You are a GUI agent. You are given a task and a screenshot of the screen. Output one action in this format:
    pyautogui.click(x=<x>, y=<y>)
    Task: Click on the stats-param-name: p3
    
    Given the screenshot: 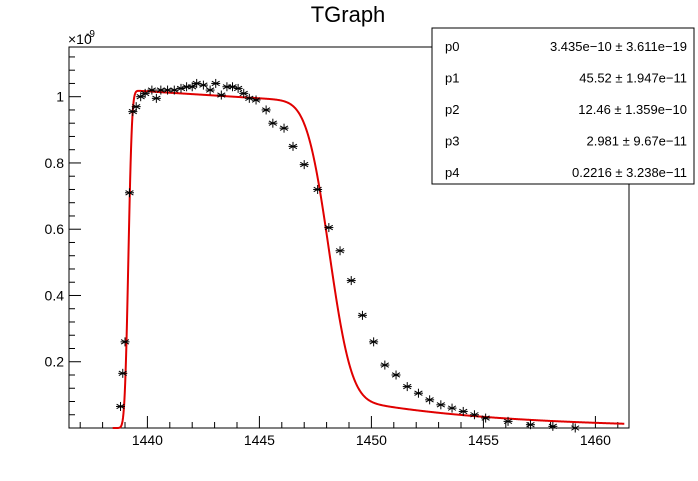 What is the action you would take?
    pyautogui.click(x=452, y=141)
    